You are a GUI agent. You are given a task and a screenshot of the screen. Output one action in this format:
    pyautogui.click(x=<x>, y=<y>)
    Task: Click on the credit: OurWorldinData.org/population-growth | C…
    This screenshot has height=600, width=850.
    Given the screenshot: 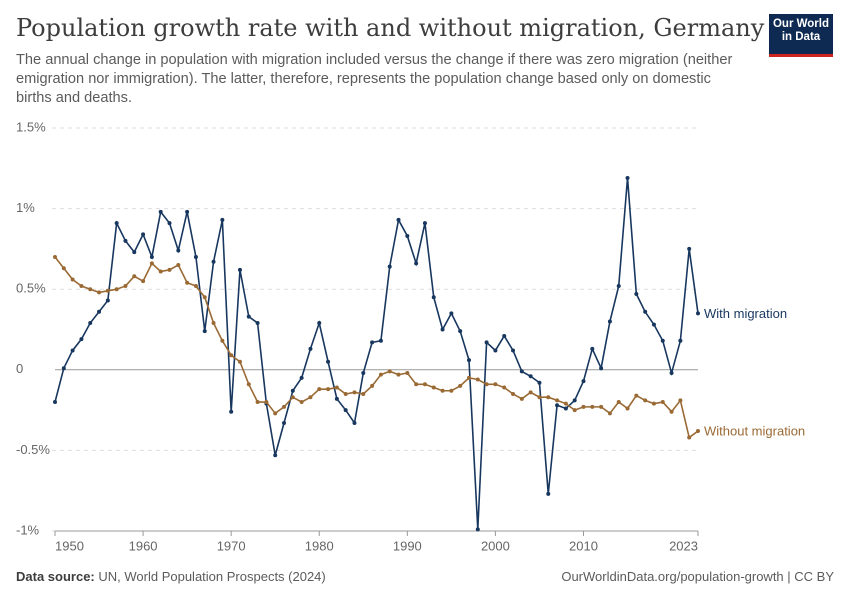 What is the action you would take?
    pyautogui.click(x=697, y=576)
    